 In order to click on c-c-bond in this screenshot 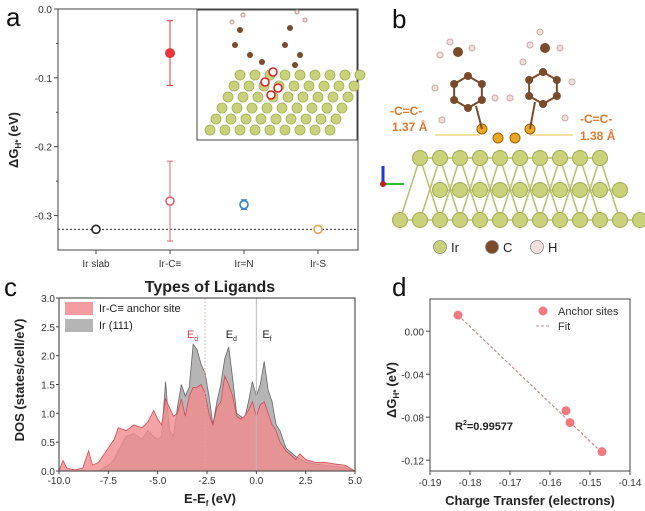, I will do `click(479, 117)`.